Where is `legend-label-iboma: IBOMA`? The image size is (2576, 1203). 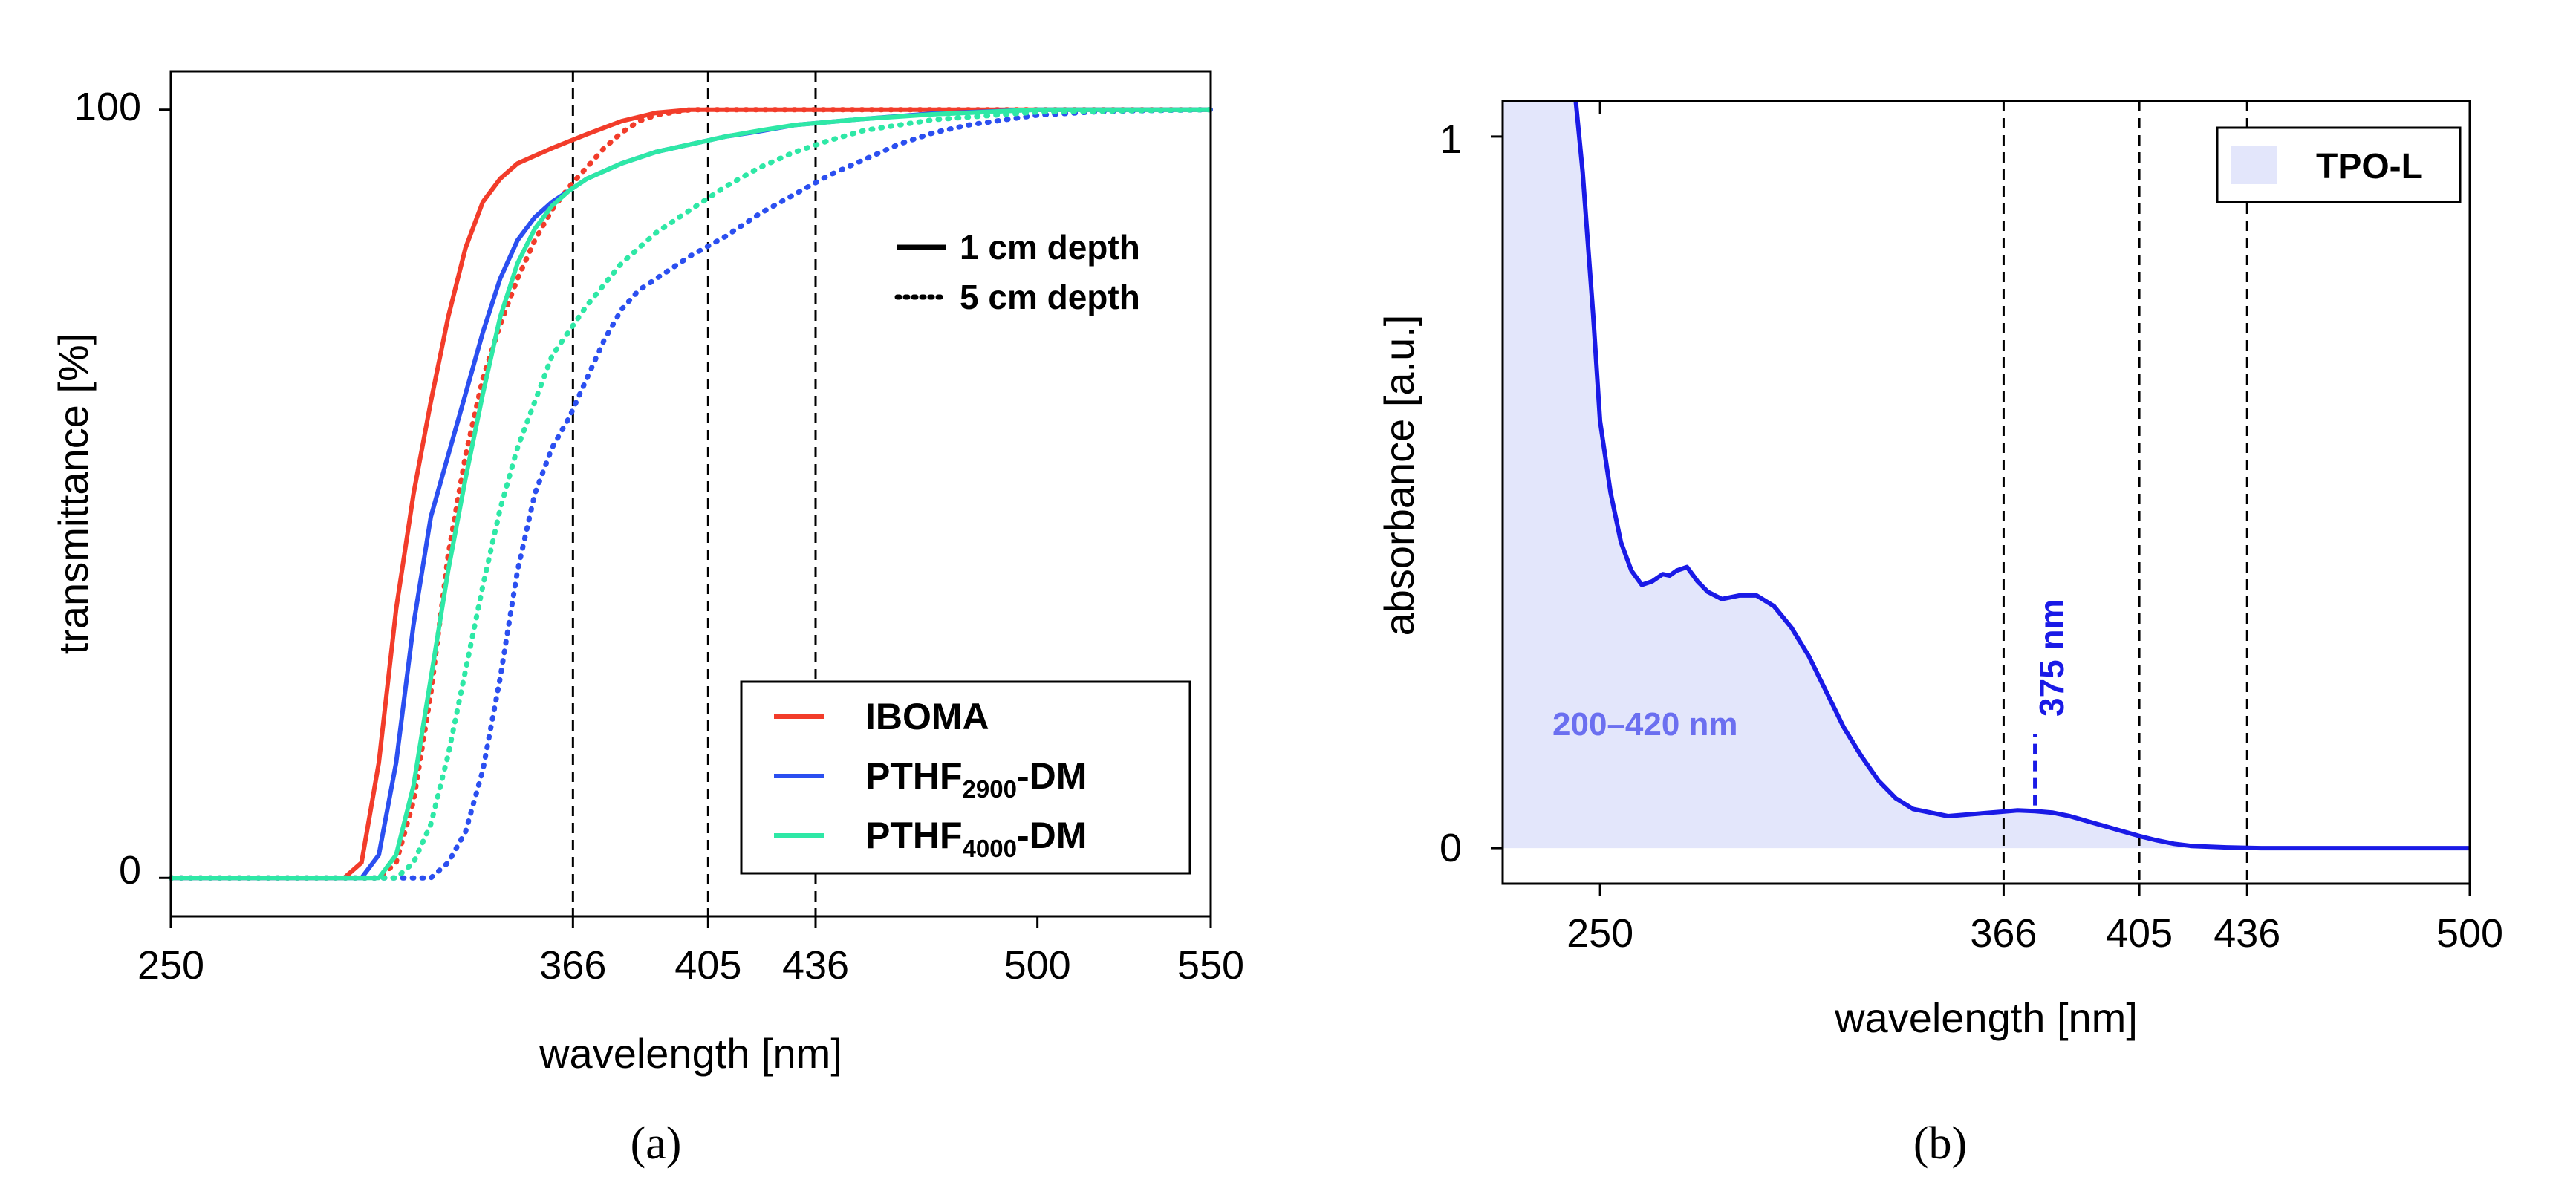 legend-label-iboma: IBOMA is located at coordinates (927, 716).